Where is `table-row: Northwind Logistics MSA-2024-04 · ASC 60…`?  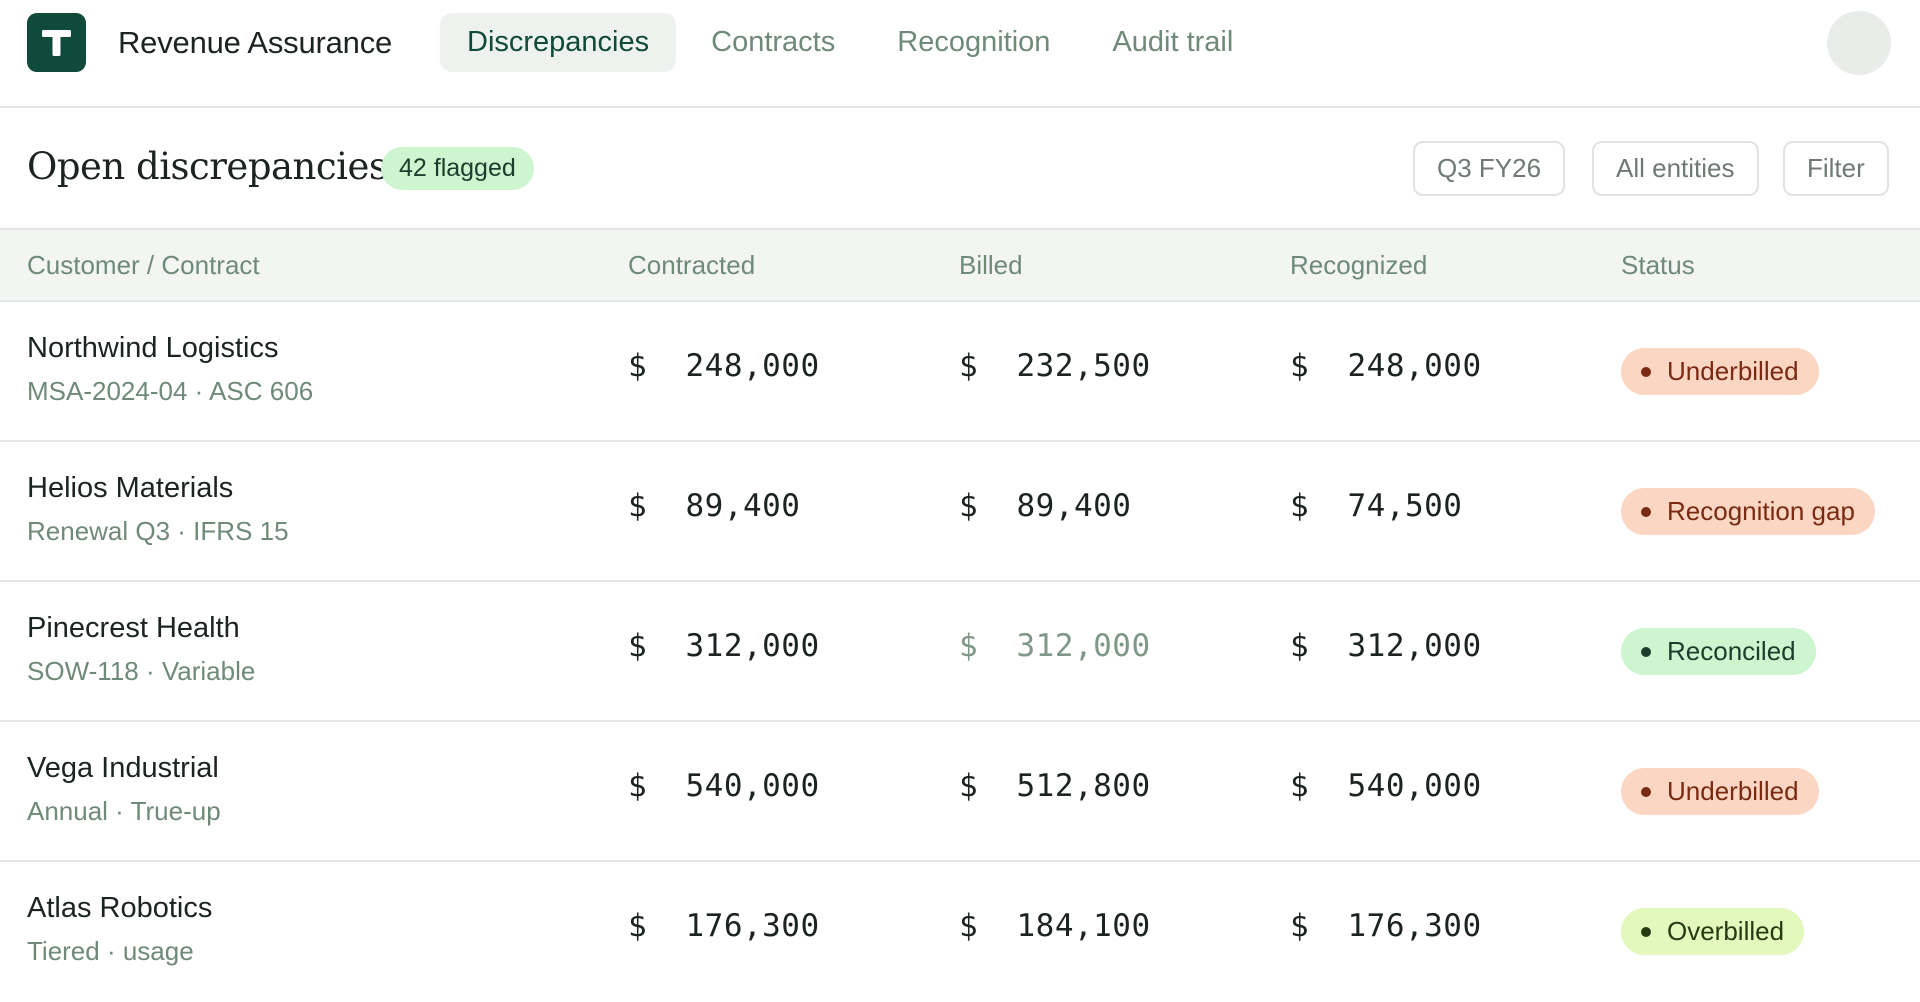 table-row: Northwind Logistics MSA-2024-04 · ASC 60… is located at coordinates (960, 372).